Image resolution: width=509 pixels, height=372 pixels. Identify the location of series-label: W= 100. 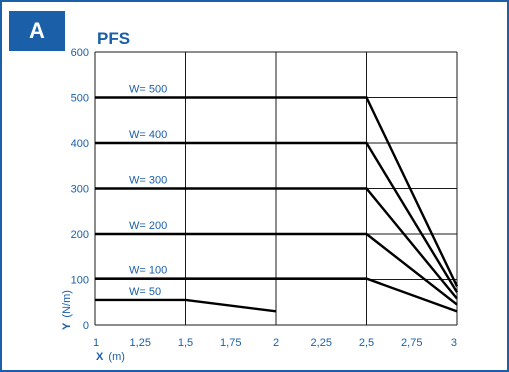
(148, 271).